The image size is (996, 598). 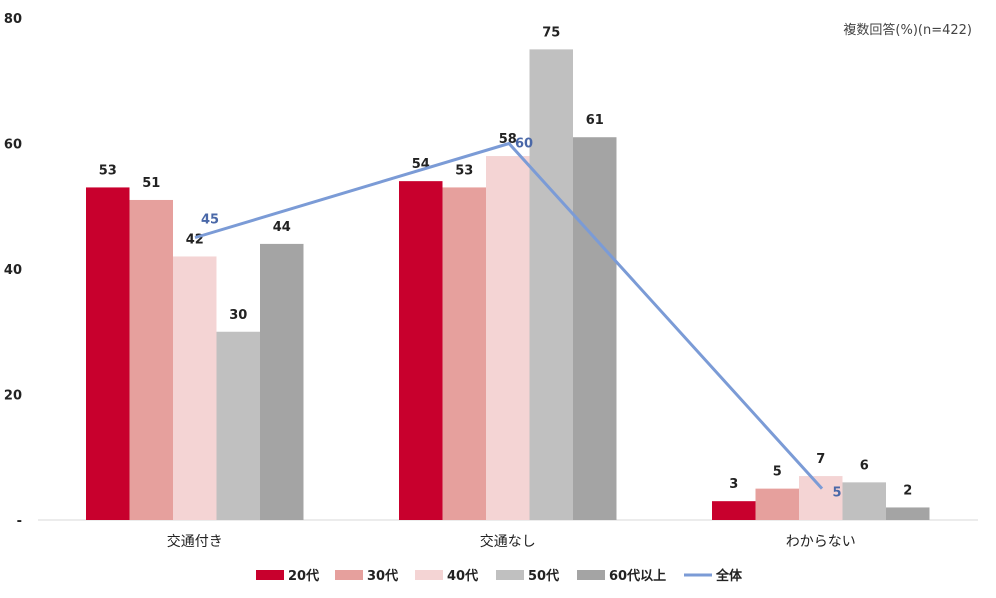 What do you see at coordinates (777, 472) in the screenshot?
I see `data-label: 5` at bounding box center [777, 472].